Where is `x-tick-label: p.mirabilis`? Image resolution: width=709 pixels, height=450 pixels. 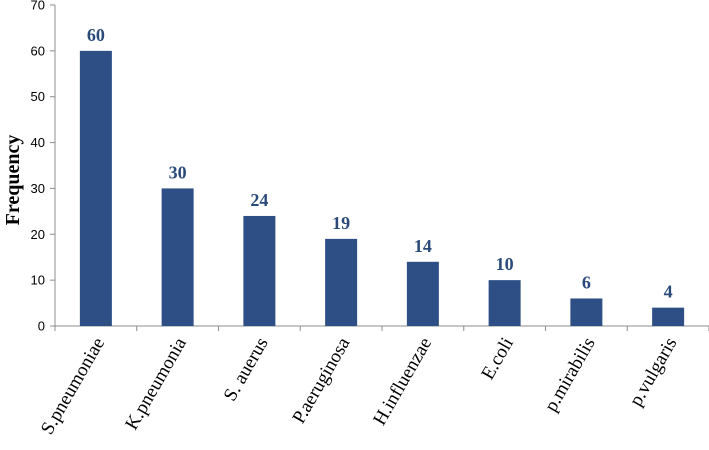
x-tick-label: p.mirabilis is located at coordinates (570, 374).